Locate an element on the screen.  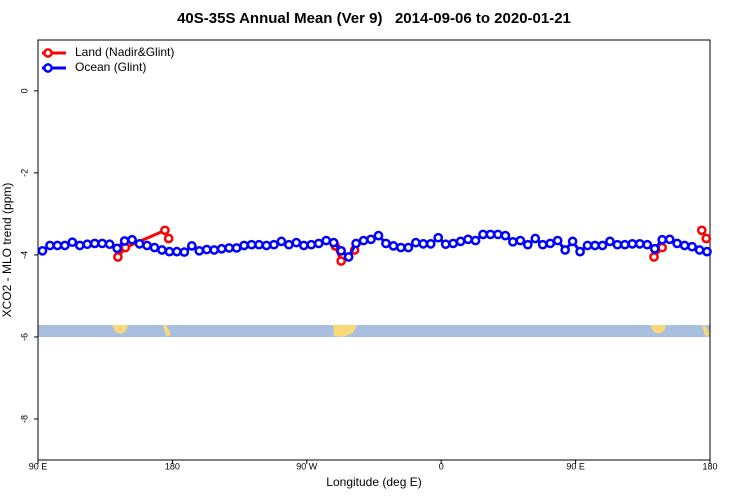
x-axis-label: Longitude (deg E) is located at coordinates (373, 482).